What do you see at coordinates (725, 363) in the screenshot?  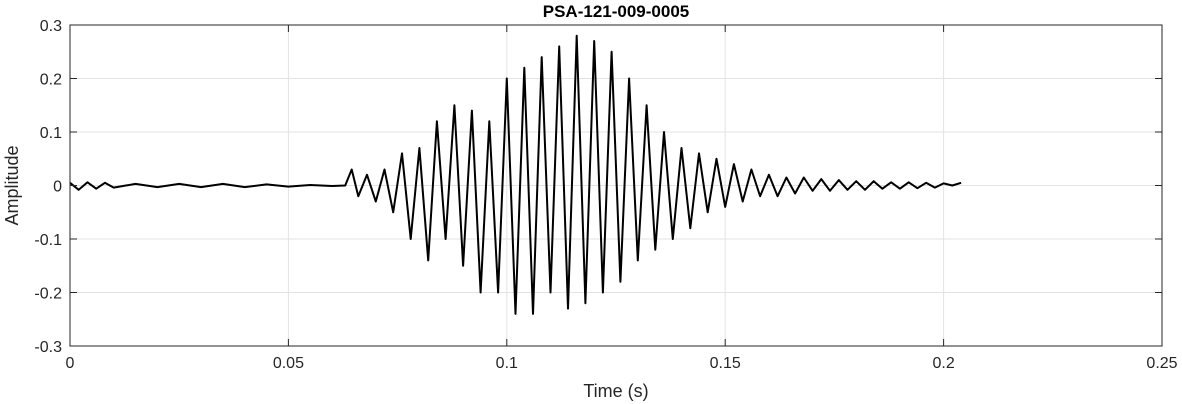 I see `x-tick-label-3: 0.15` at bounding box center [725, 363].